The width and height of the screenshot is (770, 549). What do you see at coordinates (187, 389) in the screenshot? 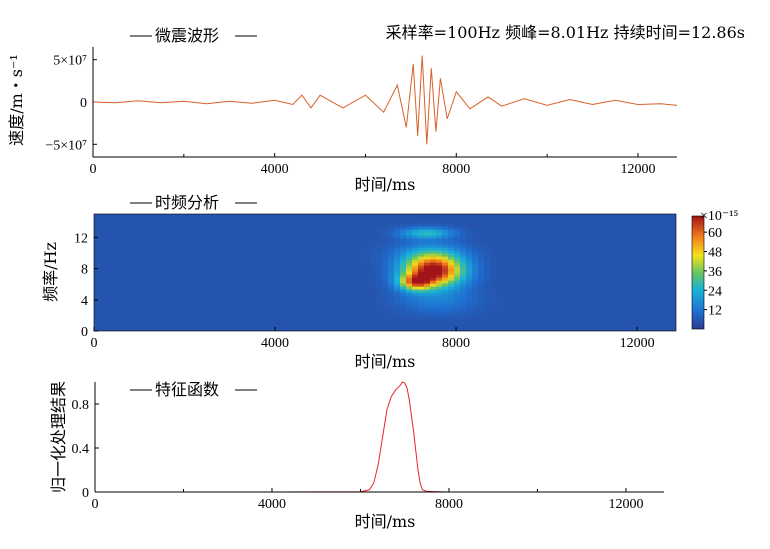
I see `feature-title: 特征函数` at bounding box center [187, 389].